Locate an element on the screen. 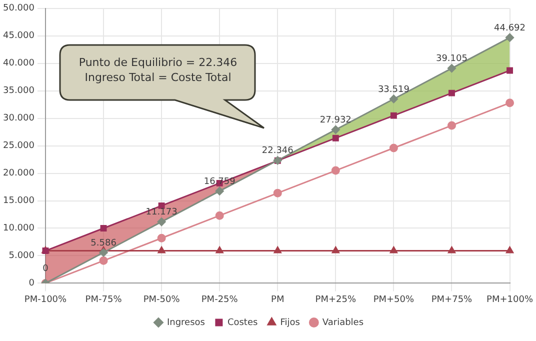 Image resolution: width=536 pixels, height=341 pixels. data-label: 44.692 is located at coordinates (510, 28).